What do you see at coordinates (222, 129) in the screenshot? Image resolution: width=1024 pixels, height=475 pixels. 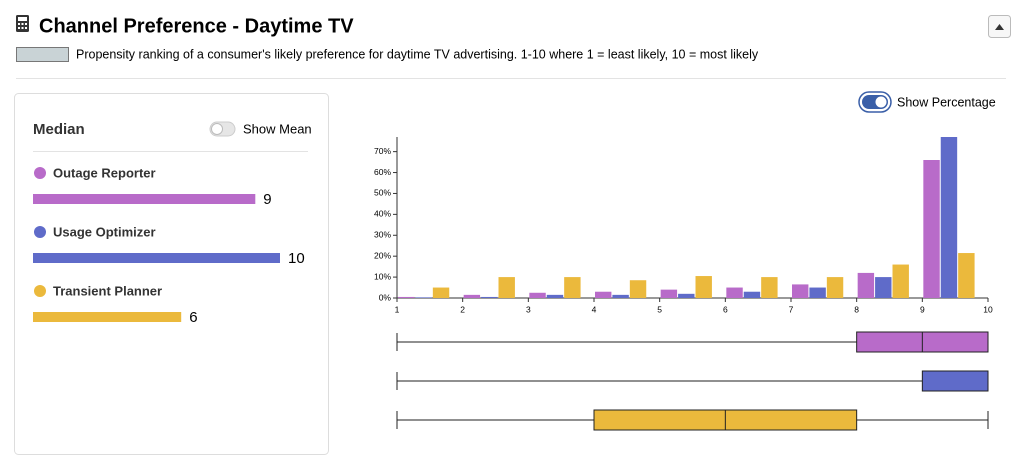 I see `mean-toggle` at bounding box center [222, 129].